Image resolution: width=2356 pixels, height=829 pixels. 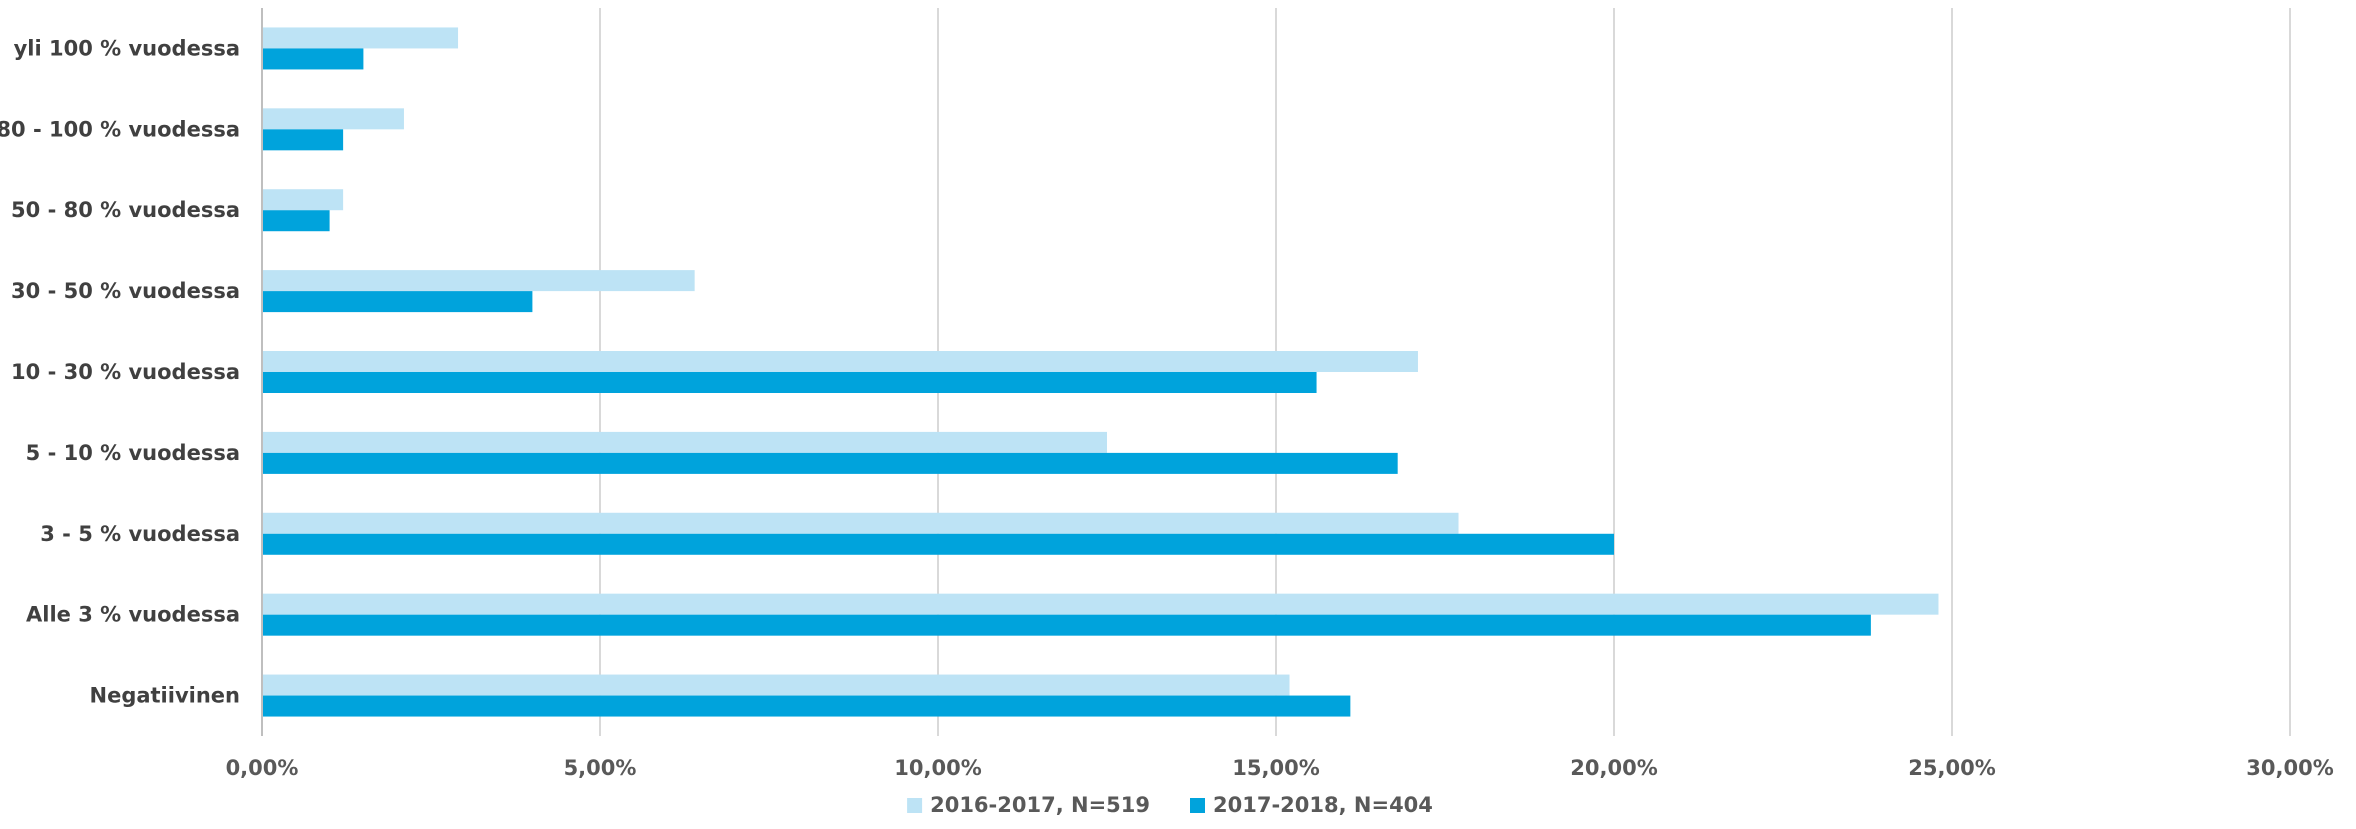 What do you see at coordinates (600, 768) in the screenshot?
I see `x-tick-label: 5,00%` at bounding box center [600, 768].